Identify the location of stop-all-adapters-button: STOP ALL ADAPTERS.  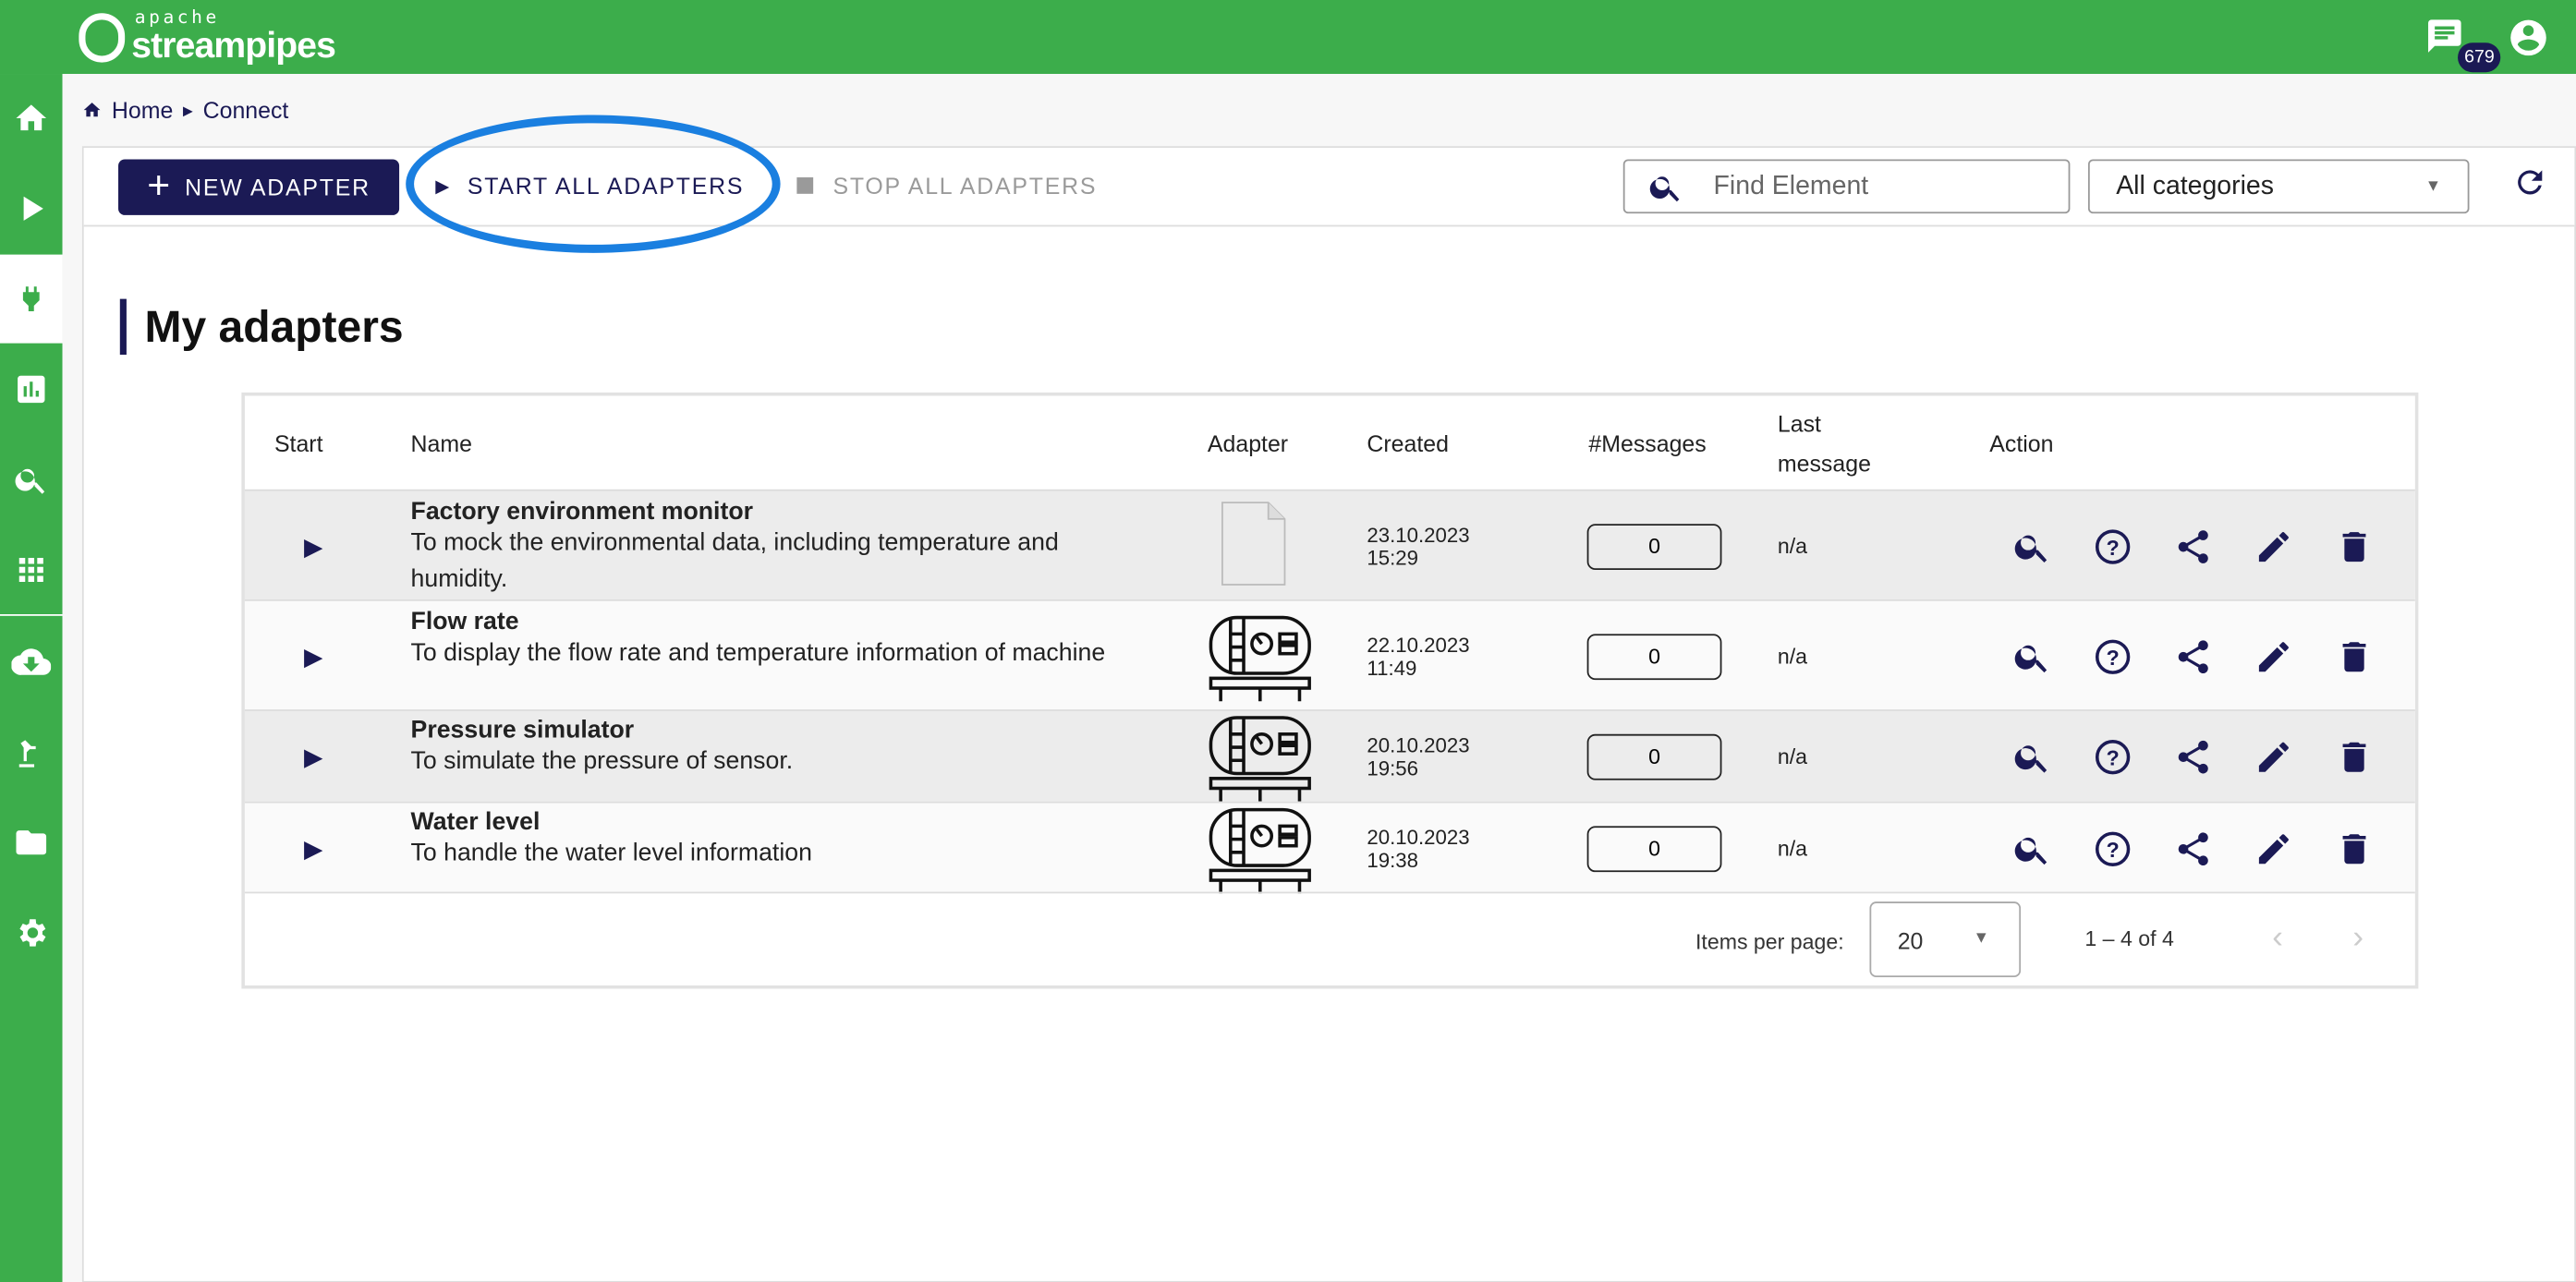
(946, 186).